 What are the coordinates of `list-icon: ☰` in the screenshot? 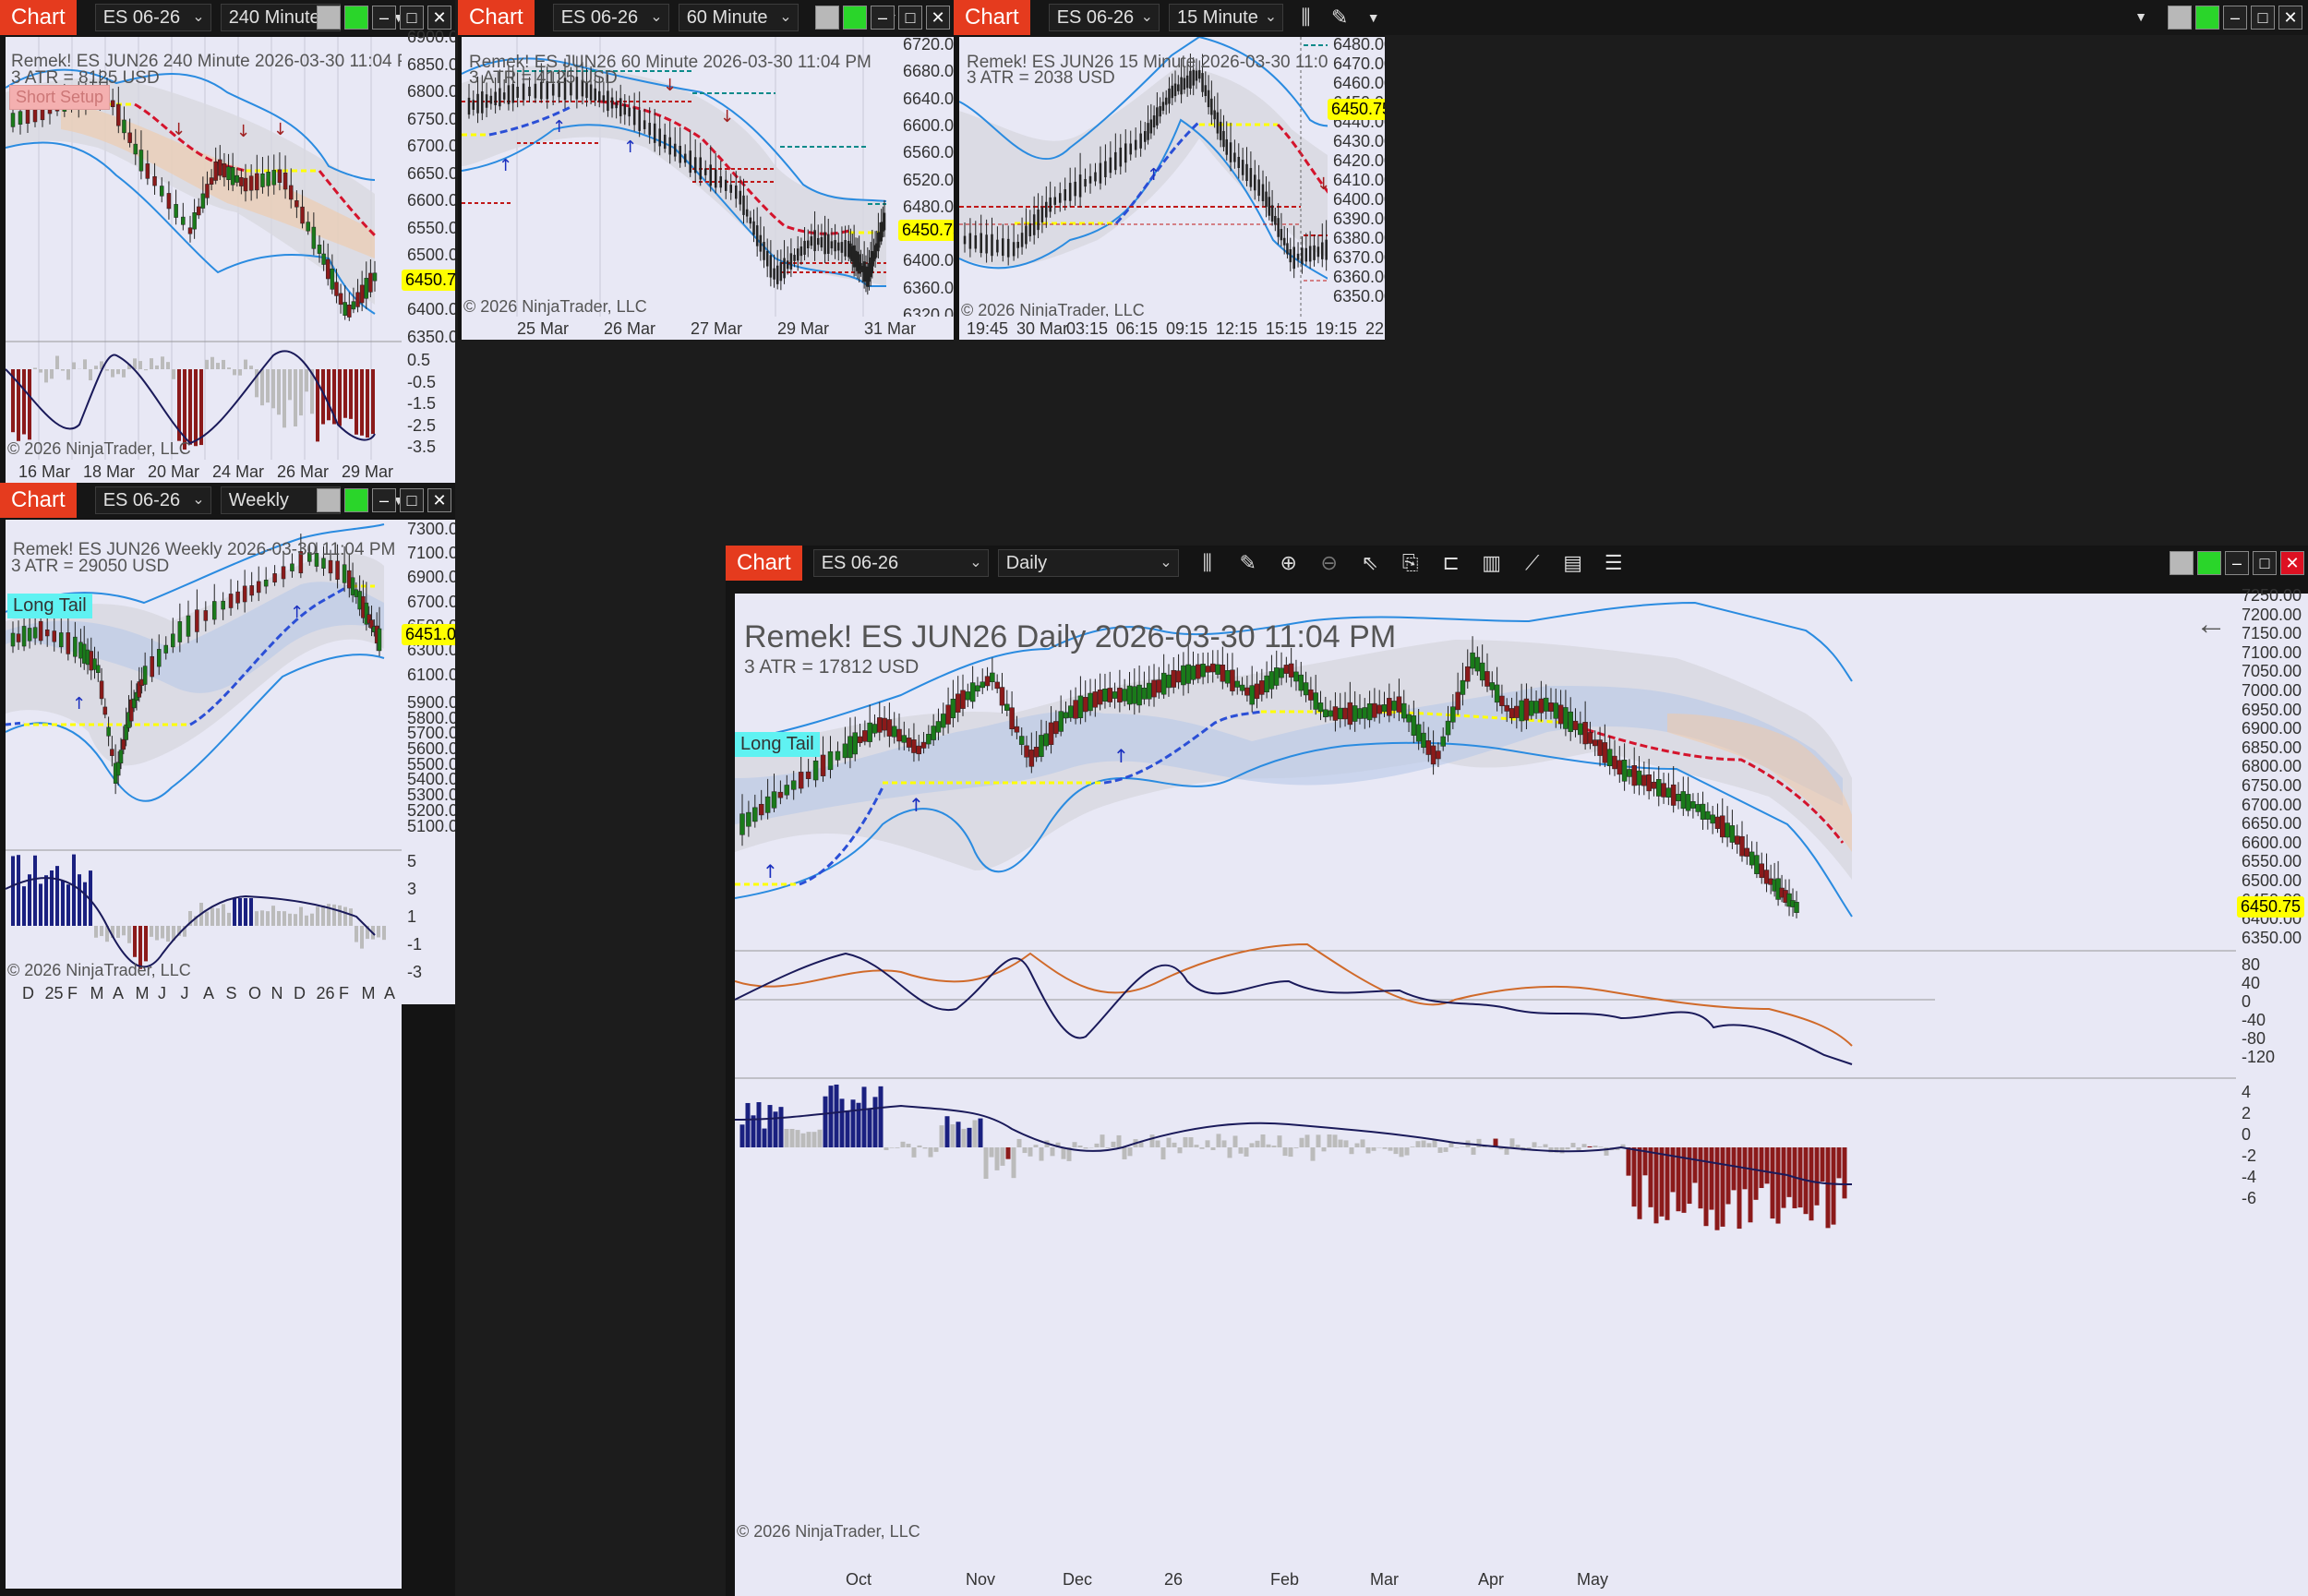 It's located at (1613, 562).